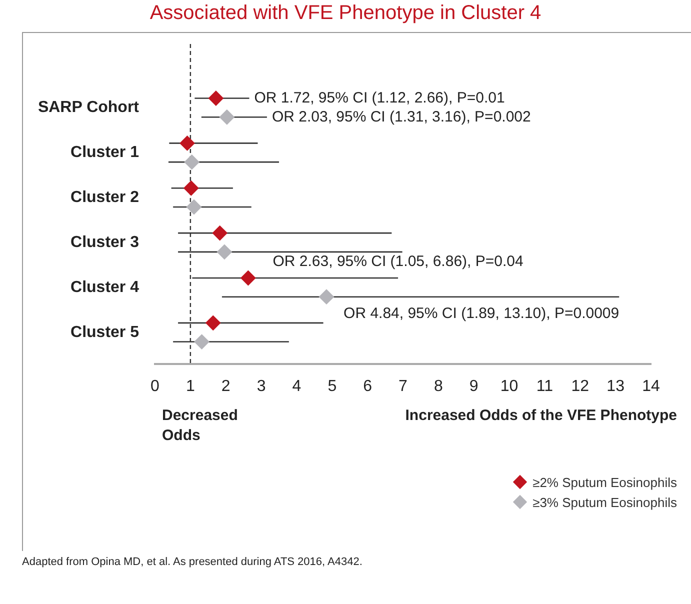  What do you see at coordinates (651, 386) in the screenshot?
I see `x-tick-label: 14` at bounding box center [651, 386].